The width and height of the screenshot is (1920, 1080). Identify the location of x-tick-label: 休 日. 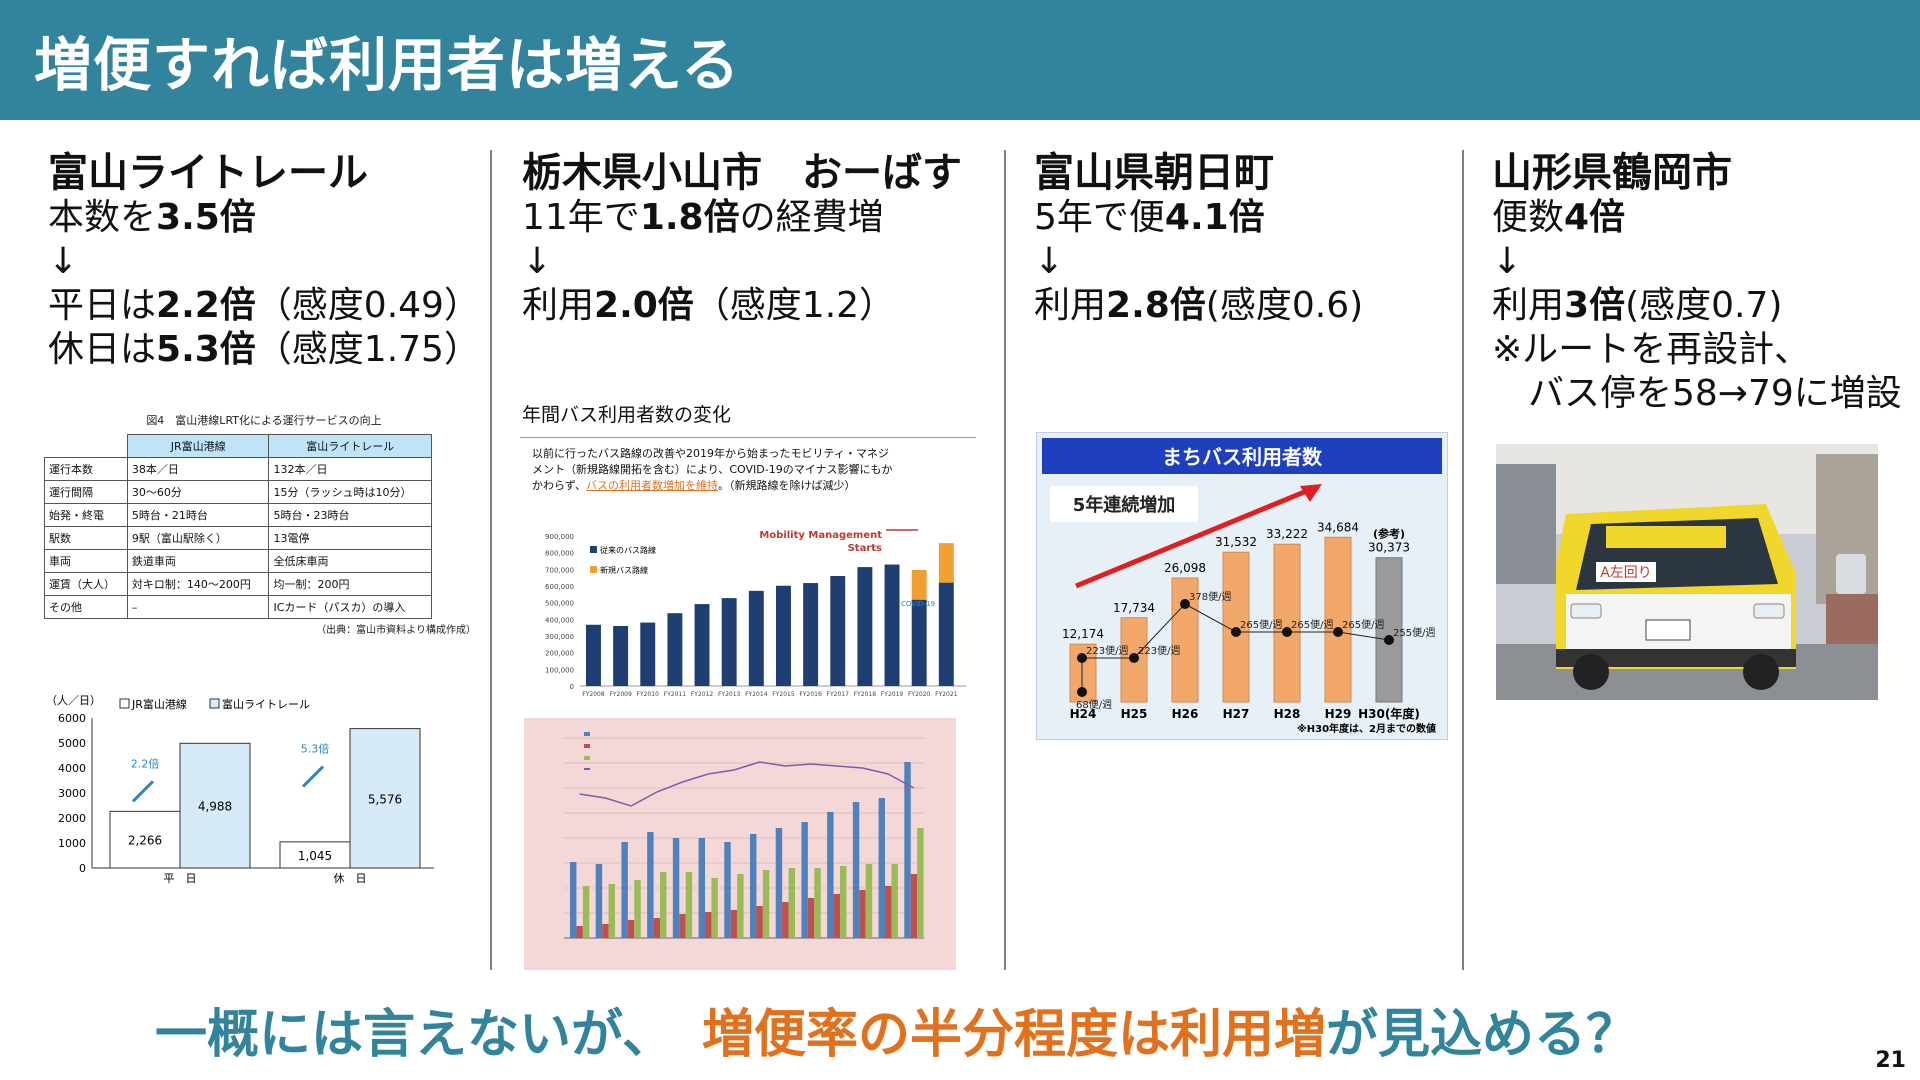
(350, 878).